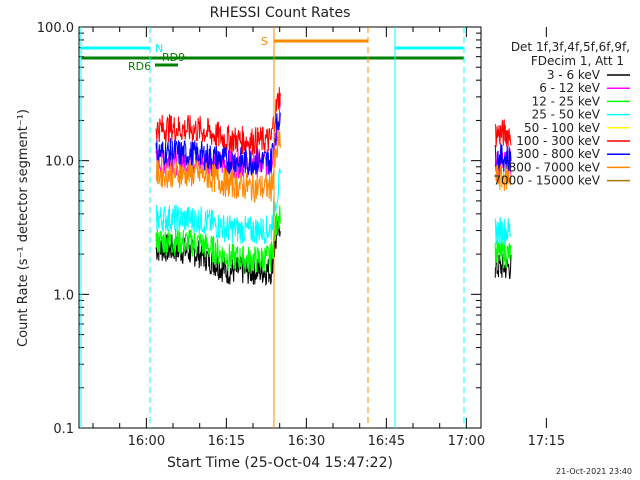 The height and width of the screenshot is (480, 640). I want to click on legend-label: 25 - 50 keV, so click(566, 115).